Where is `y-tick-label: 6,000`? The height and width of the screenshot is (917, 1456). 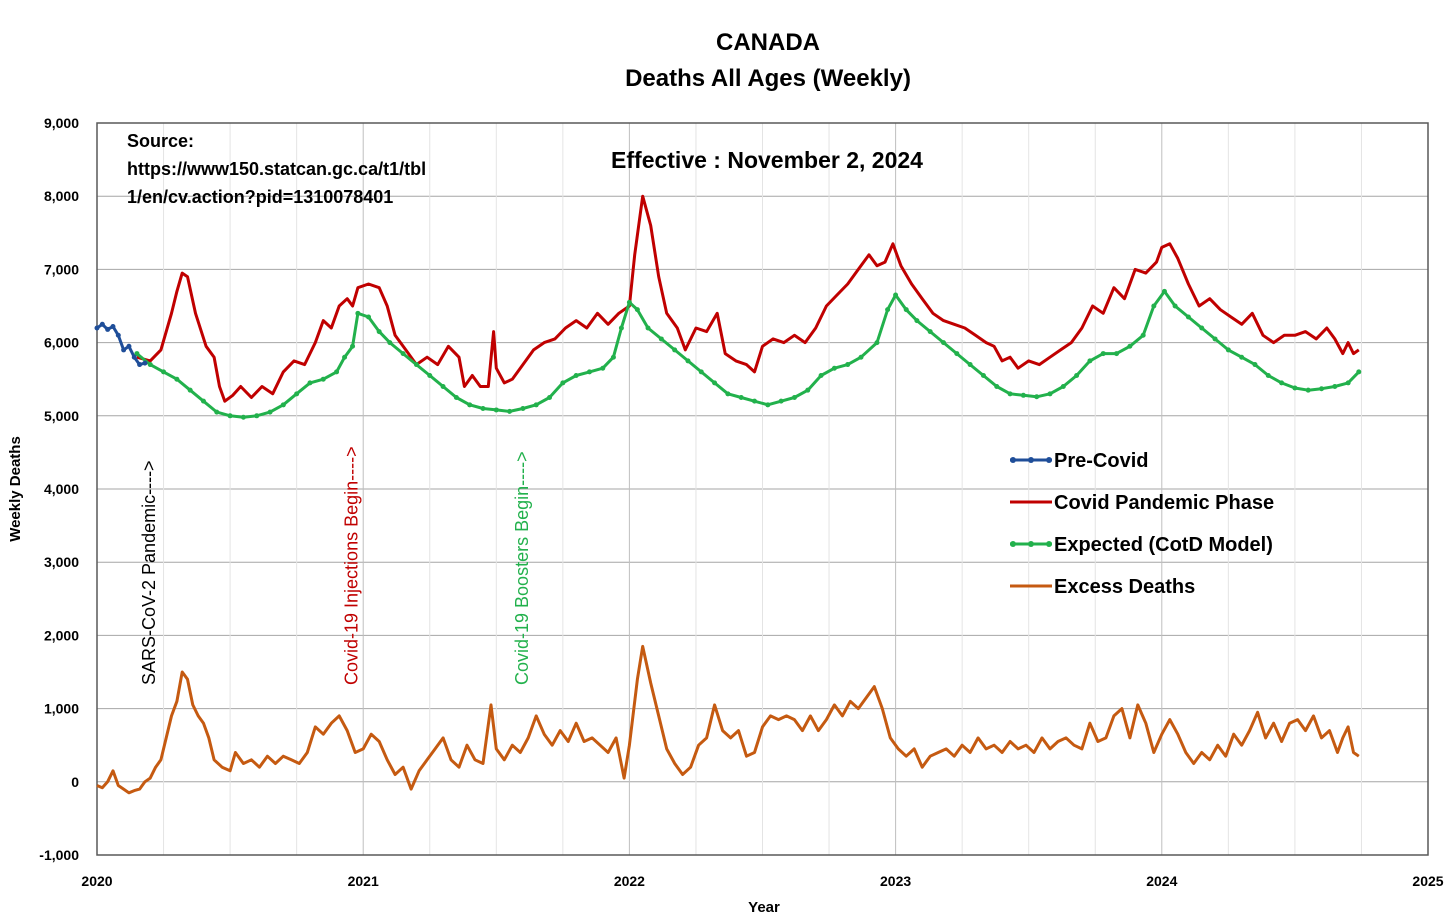
y-tick-label: 6,000 is located at coordinates (61, 343).